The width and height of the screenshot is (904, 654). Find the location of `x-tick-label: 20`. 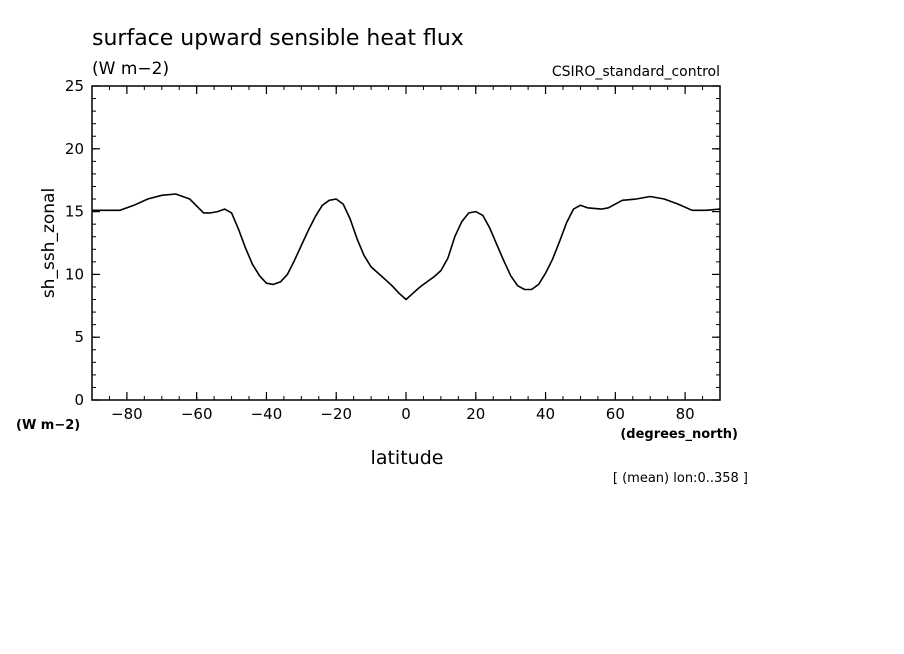

x-tick-label: 20 is located at coordinates (475, 414).